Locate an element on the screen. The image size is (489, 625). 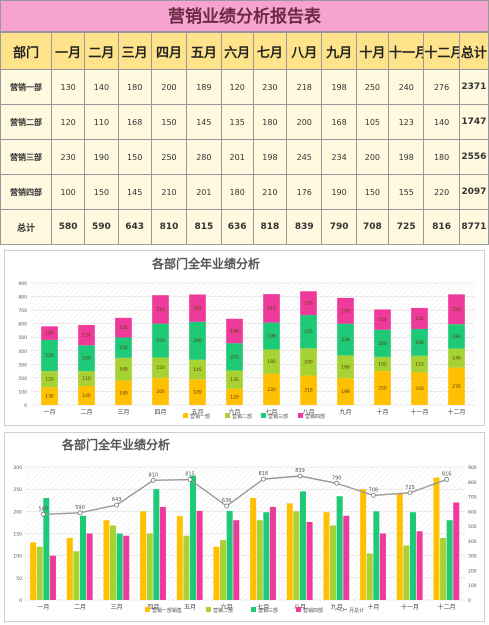
value-cell: 240 is located at coordinates (406, 87).